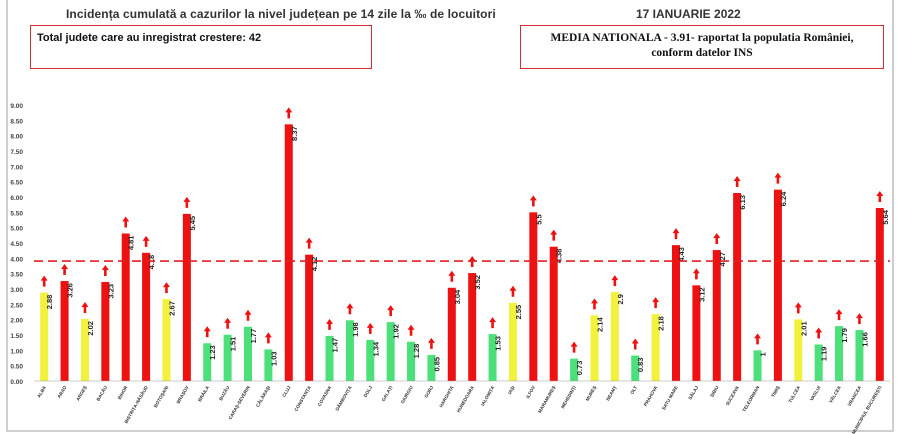 This screenshot has height=434, width=900. I want to click on category-label: TELEORMAN, so click(751, 398).